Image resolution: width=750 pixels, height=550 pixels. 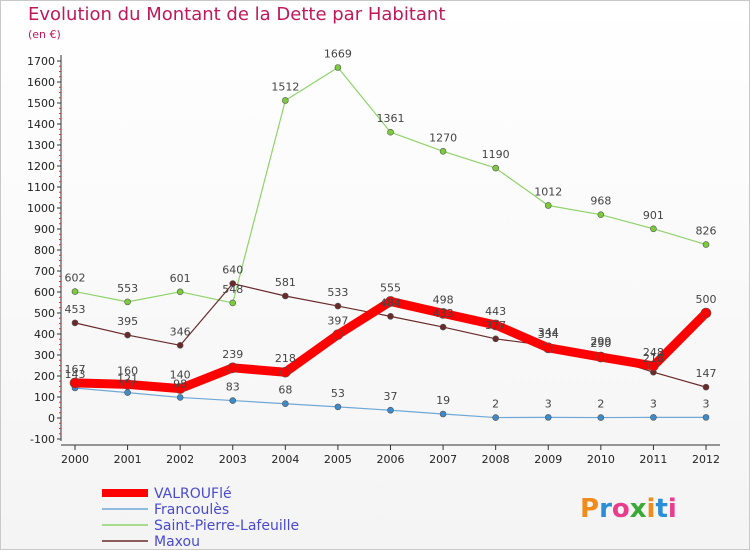 I want to click on proxiti-logo: Proxiti, so click(x=628, y=509).